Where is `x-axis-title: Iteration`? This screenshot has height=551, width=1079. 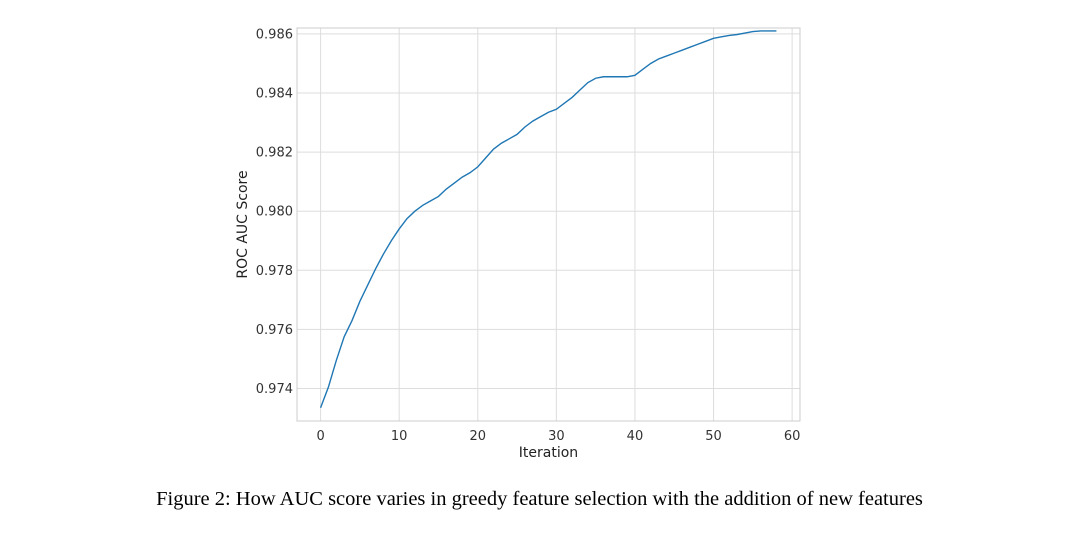
x-axis-title: Iteration is located at coordinates (548, 453).